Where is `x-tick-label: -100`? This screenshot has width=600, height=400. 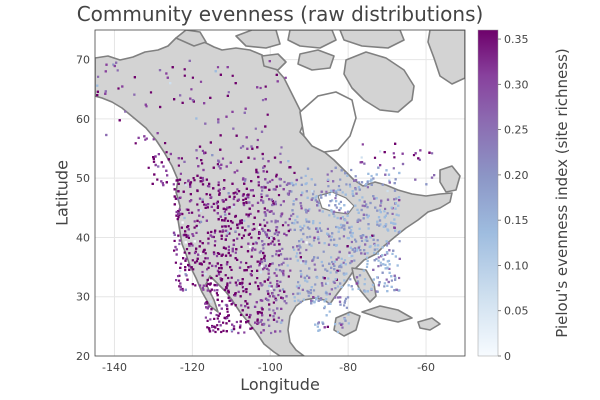 x-tick-label: -100 is located at coordinates (270, 367).